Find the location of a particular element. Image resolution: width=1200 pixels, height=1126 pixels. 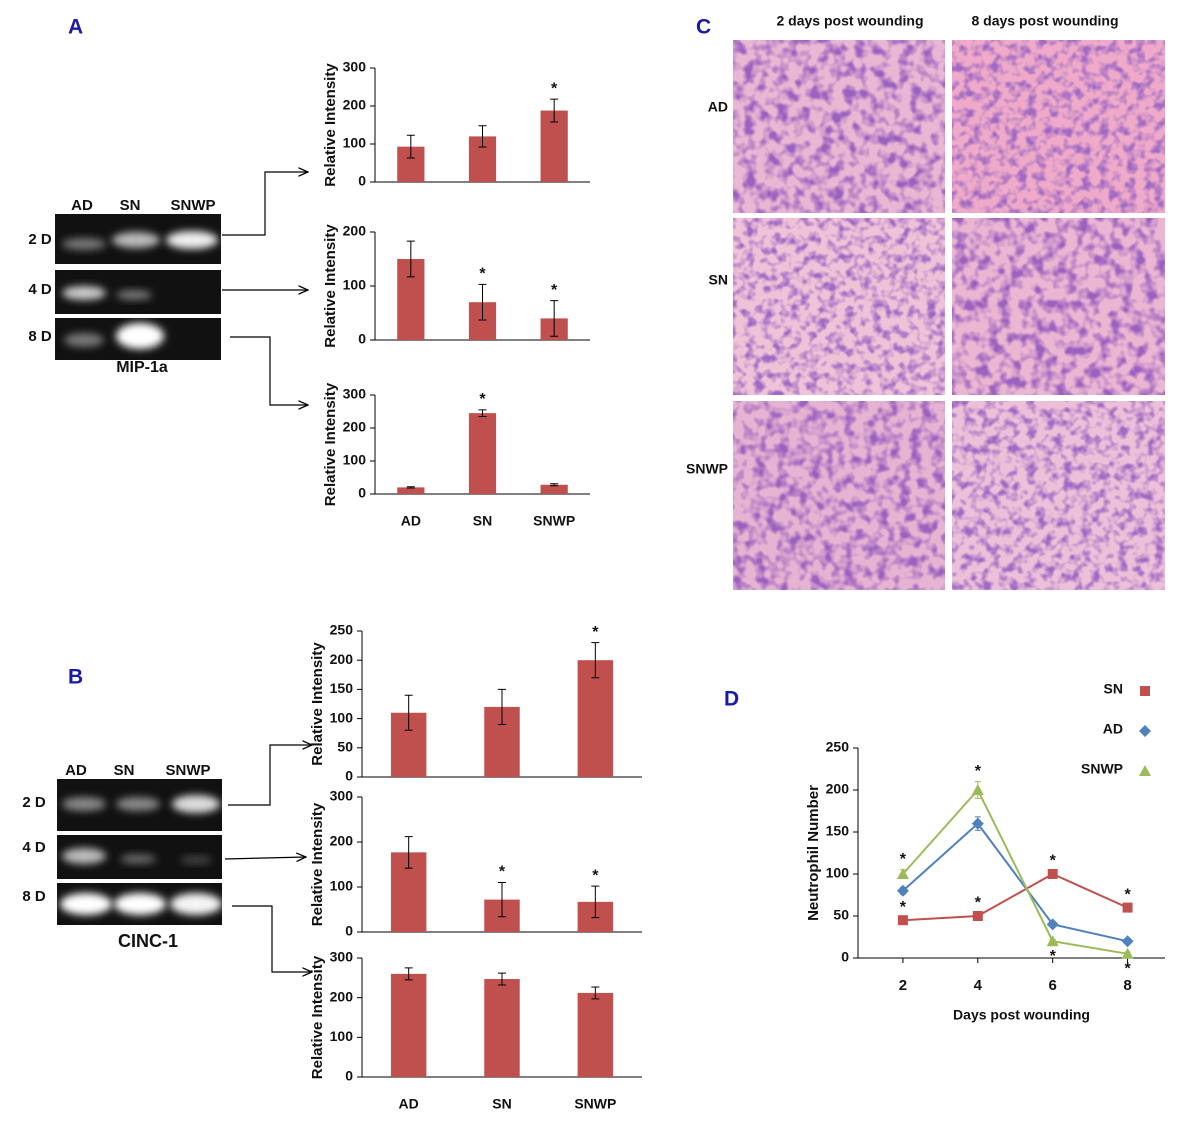

panel-label: D is located at coordinates (731, 699).